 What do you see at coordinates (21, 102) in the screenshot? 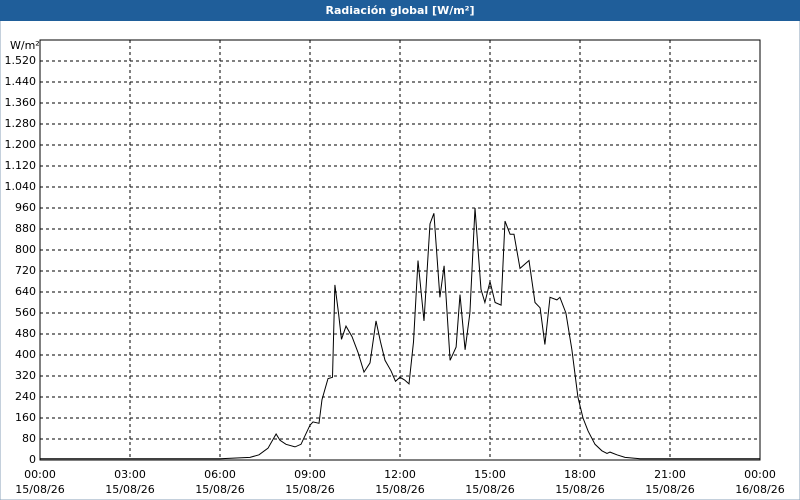
I see `y-tick-label: 1.360` at bounding box center [21, 102].